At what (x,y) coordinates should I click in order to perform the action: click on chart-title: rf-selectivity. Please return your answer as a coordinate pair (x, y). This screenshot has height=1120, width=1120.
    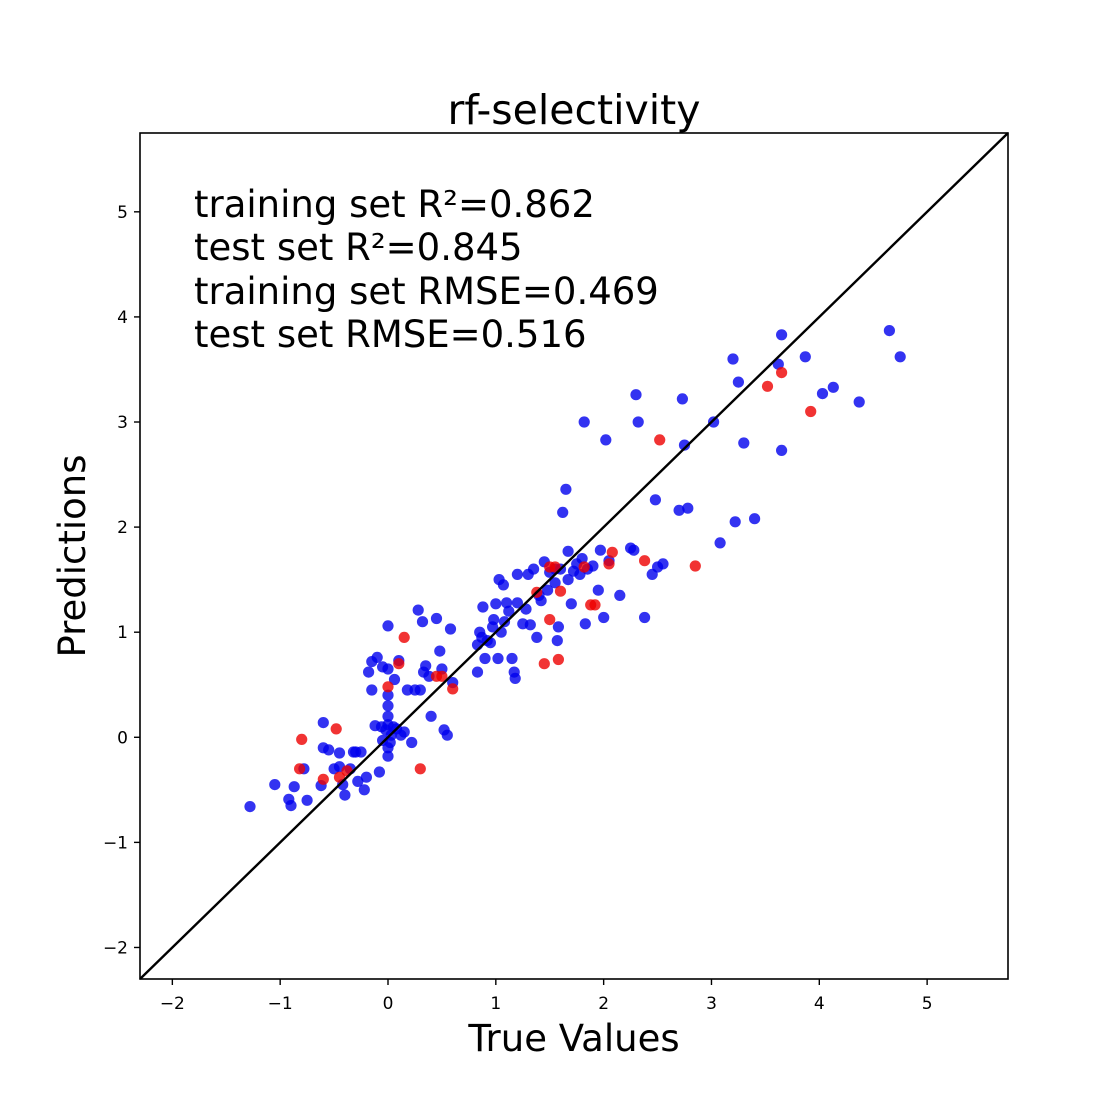
    Looking at the image, I should click on (573, 110).